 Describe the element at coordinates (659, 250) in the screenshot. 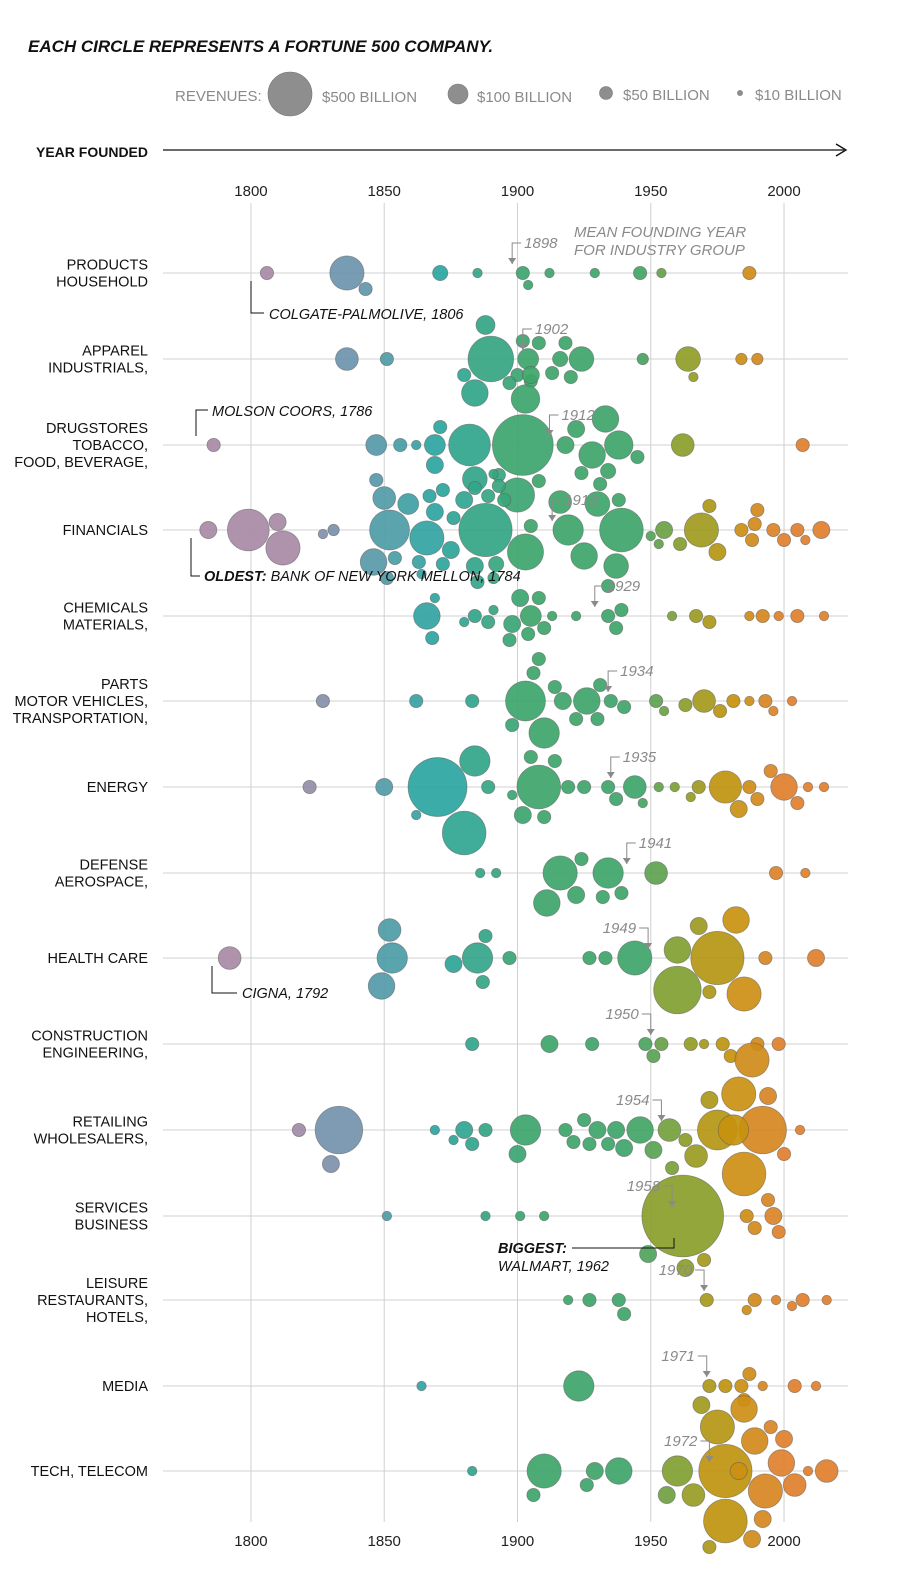

I see `mean-note-line2: FOR INDUSTRY GROUP` at that location.